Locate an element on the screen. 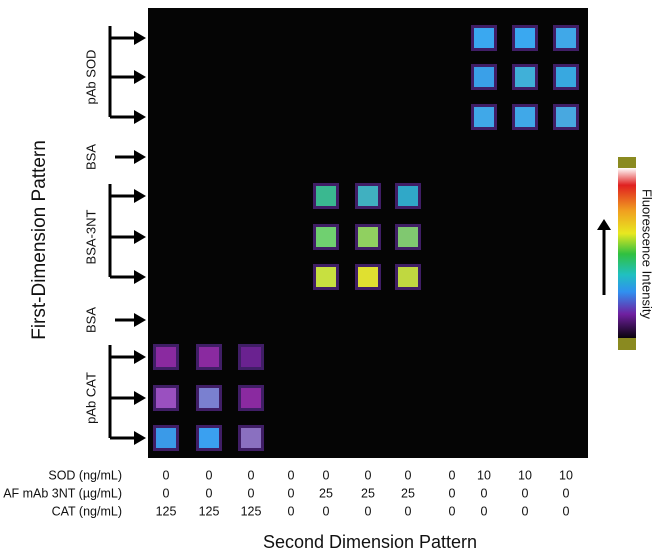 Image resolution: width=654 pixels, height=557 pixels. table-row-label: AF mAb 3NT (µg/mL) is located at coordinates (62, 493).